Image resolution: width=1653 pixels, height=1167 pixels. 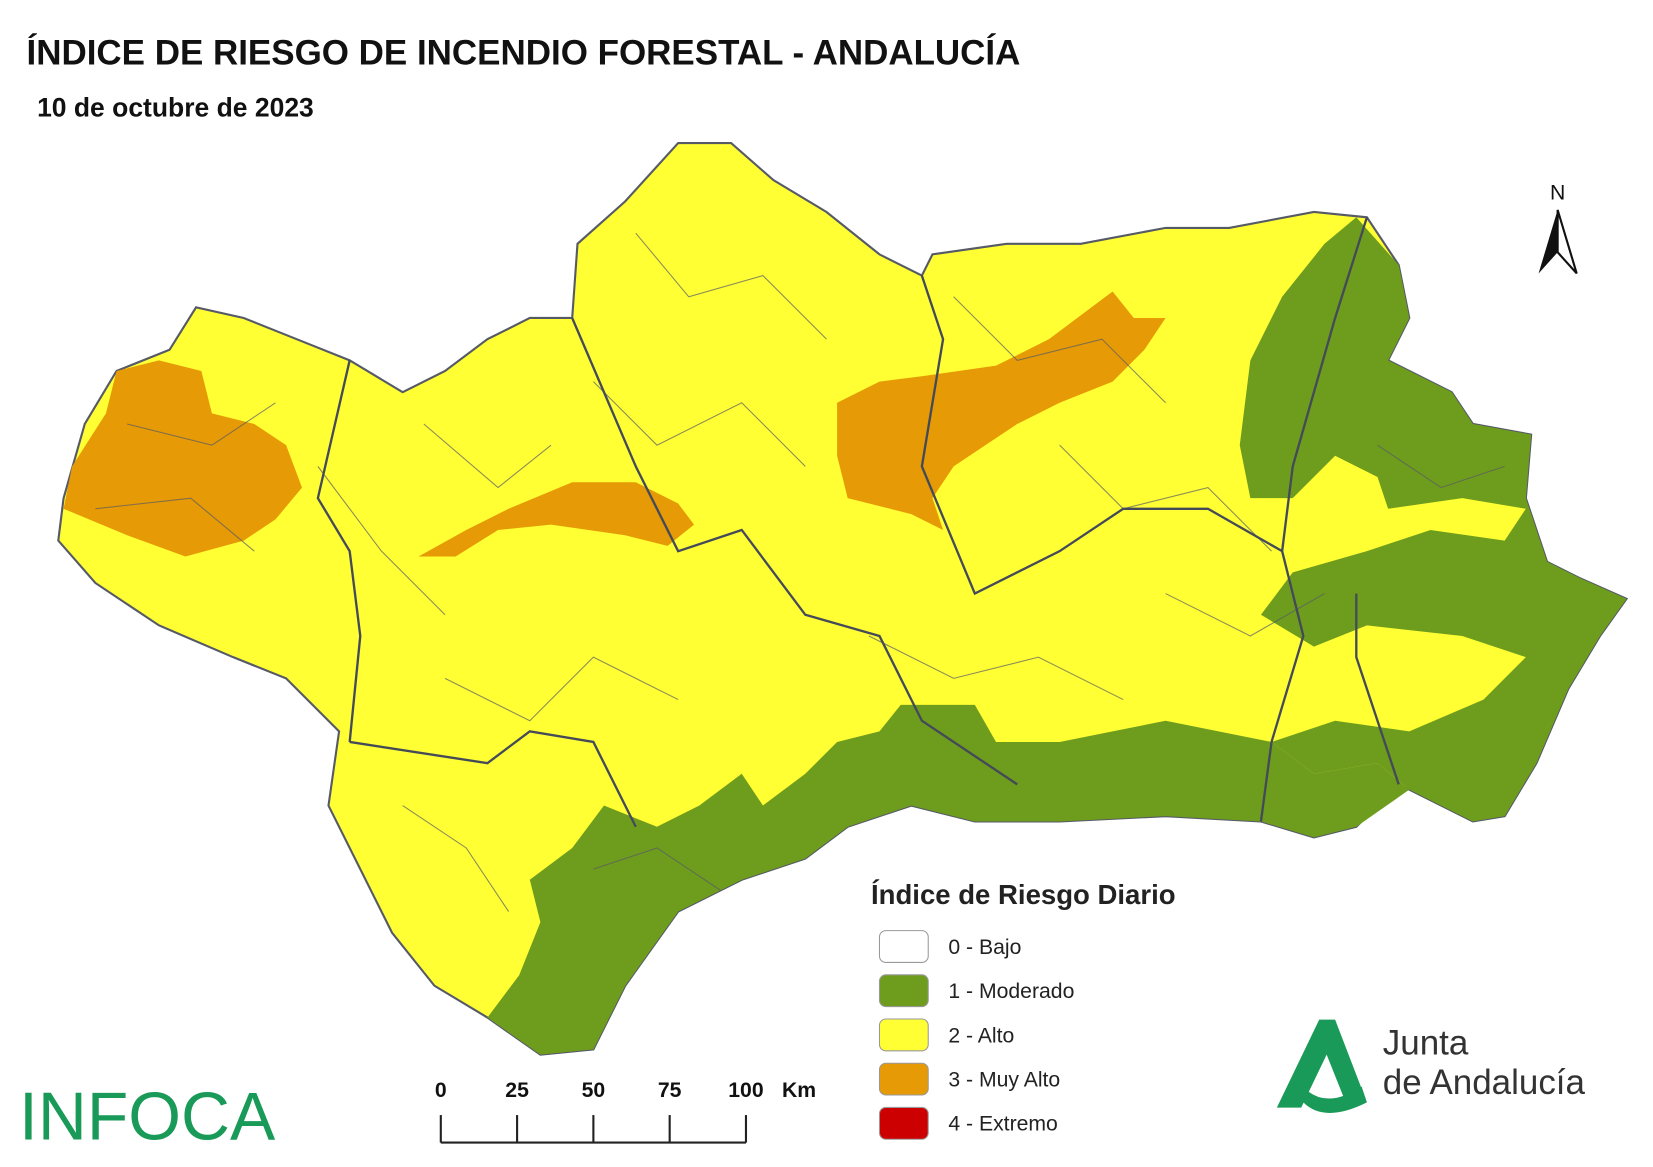 I want to click on north-arrow: N, so click(x=1558, y=228).